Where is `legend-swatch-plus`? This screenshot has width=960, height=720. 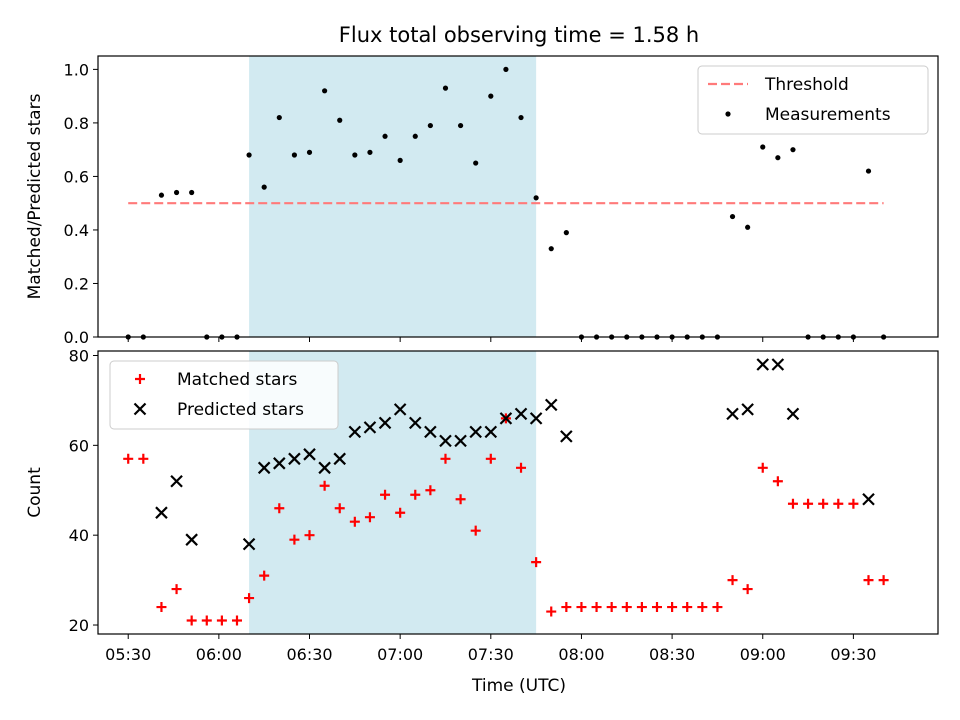 legend-swatch-plus is located at coordinates (140, 379).